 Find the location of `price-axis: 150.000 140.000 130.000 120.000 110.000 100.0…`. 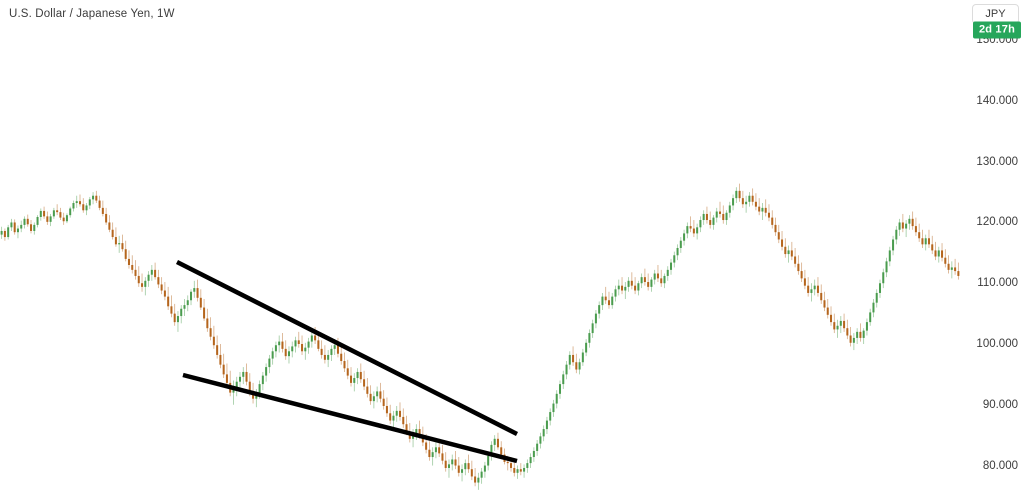

price-axis: 150.000 140.000 130.000 120.000 110.000 100.0… is located at coordinates (992, 251).